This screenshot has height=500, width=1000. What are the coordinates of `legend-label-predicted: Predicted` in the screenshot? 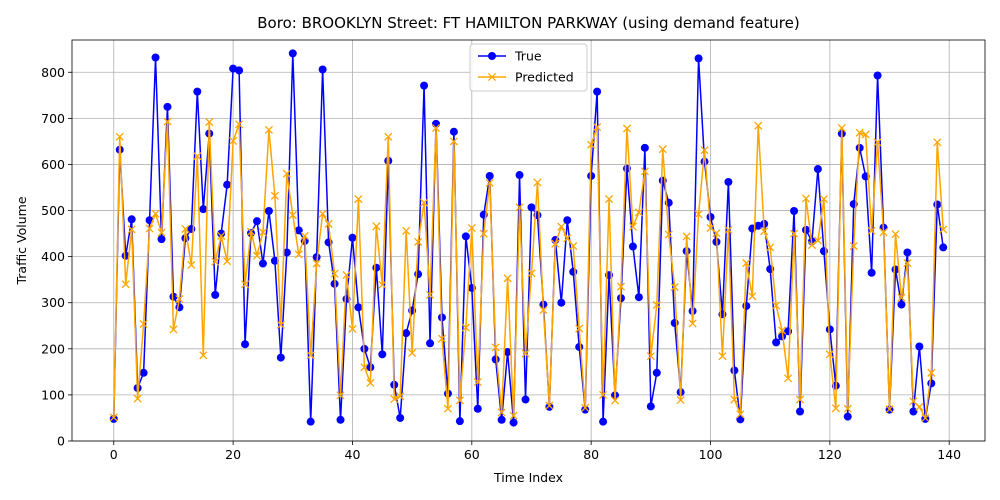 It's located at (544, 77).